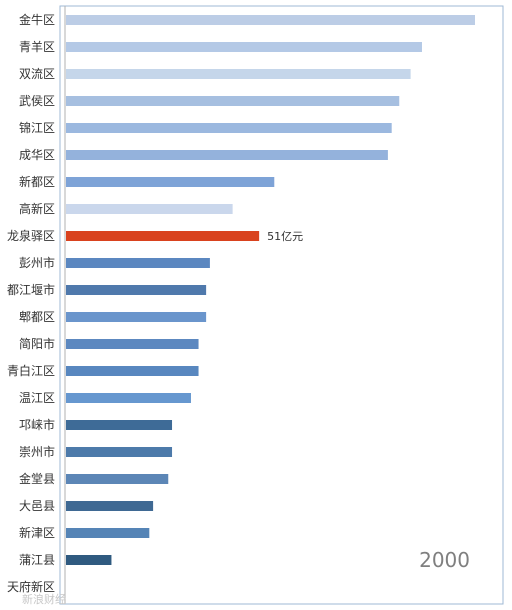 The height and width of the screenshot is (610, 512). What do you see at coordinates (37, 74) in the screenshot?
I see `category-label: 双流区` at bounding box center [37, 74].